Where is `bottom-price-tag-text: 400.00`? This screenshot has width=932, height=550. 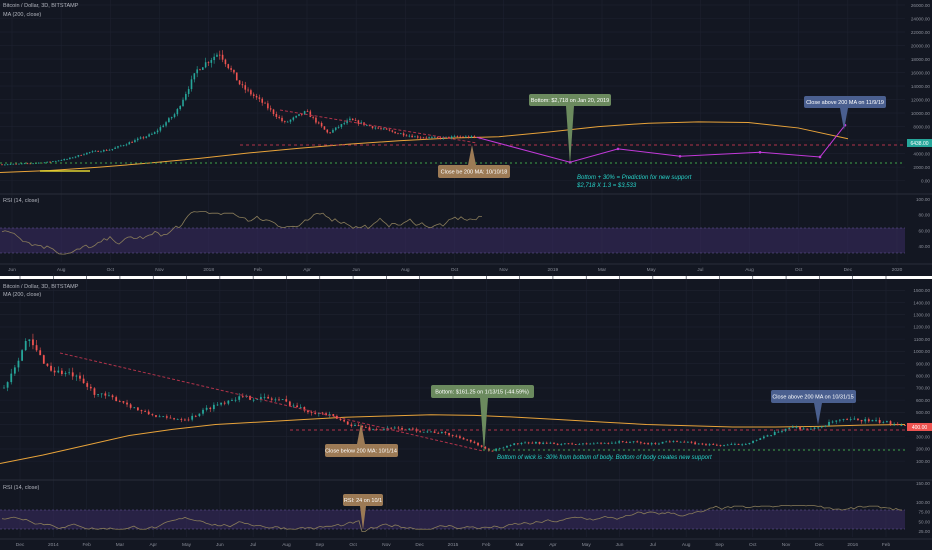 bottom-price-tag-text: 400.00 is located at coordinates (920, 428).